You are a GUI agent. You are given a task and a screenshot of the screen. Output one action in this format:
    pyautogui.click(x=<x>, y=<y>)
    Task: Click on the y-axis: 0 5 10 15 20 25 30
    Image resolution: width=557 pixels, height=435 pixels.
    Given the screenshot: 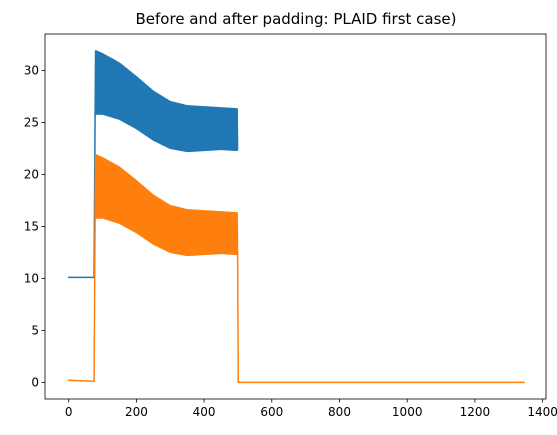 What is the action you would take?
    pyautogui.click(x=34, y=227)
    